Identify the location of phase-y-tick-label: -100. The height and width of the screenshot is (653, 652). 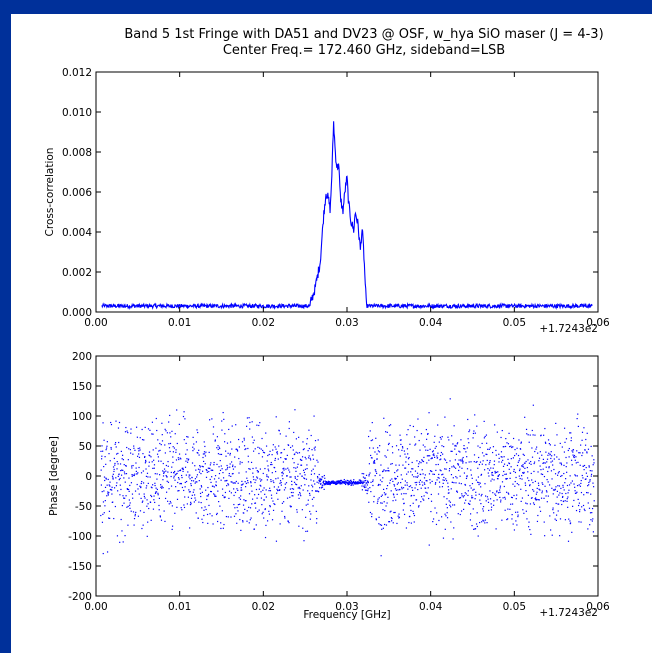
(80, 537).